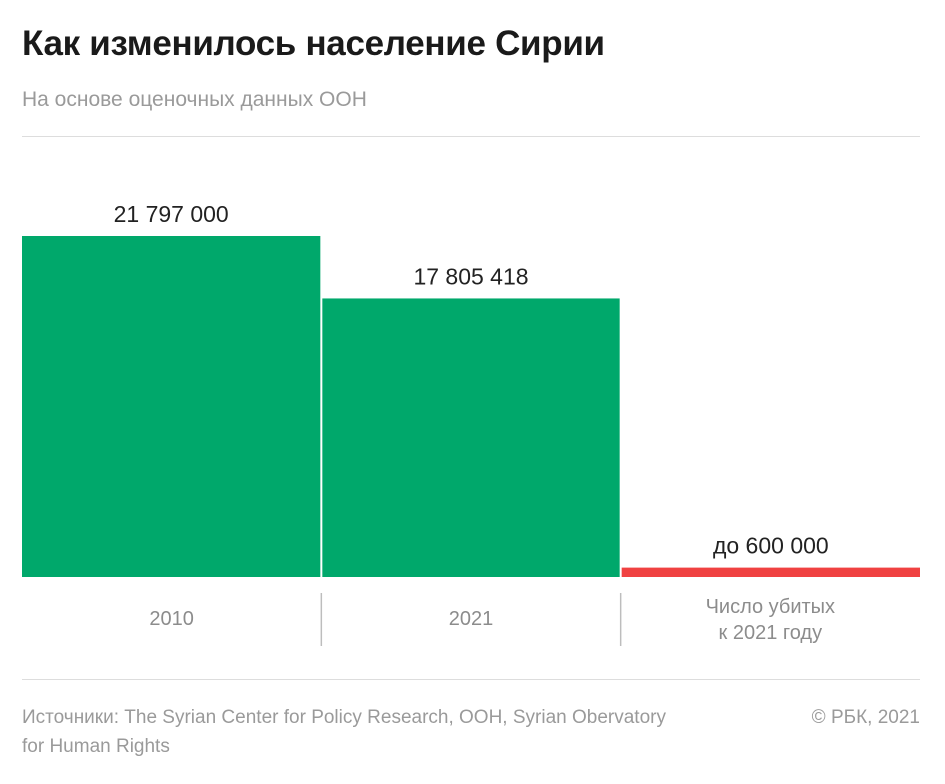 This screenshot has width=945, height=784. What do you see at coordinates (171, 619) in the screenshot?
I see `category-label-0: 2010` at bounding box center [171, 619].